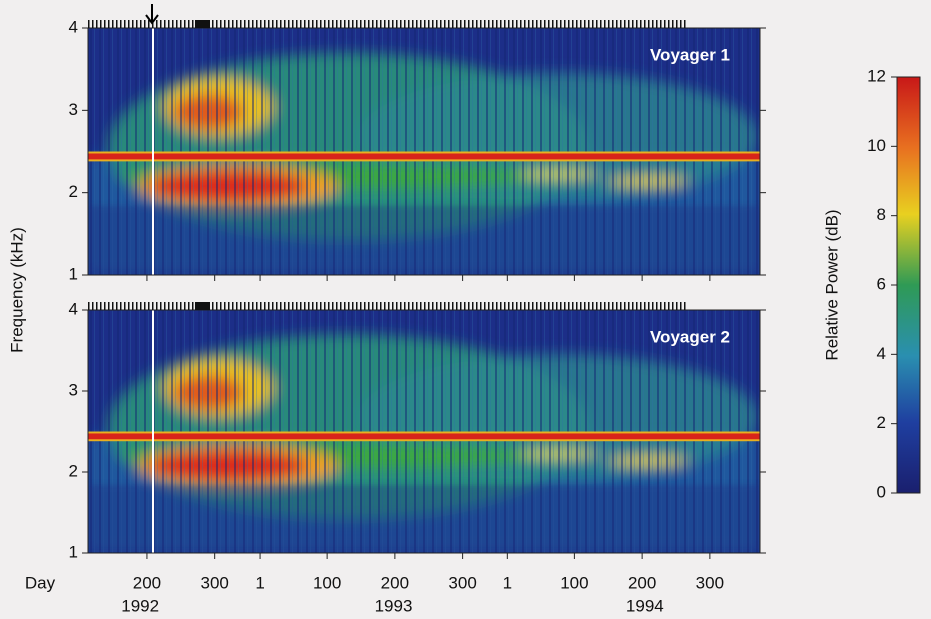 This screenshot has width=931, height=619. Describe the element at coordinates (881, 491) in the screenshot. I see `colorbar-tick-label: 0` at that location.